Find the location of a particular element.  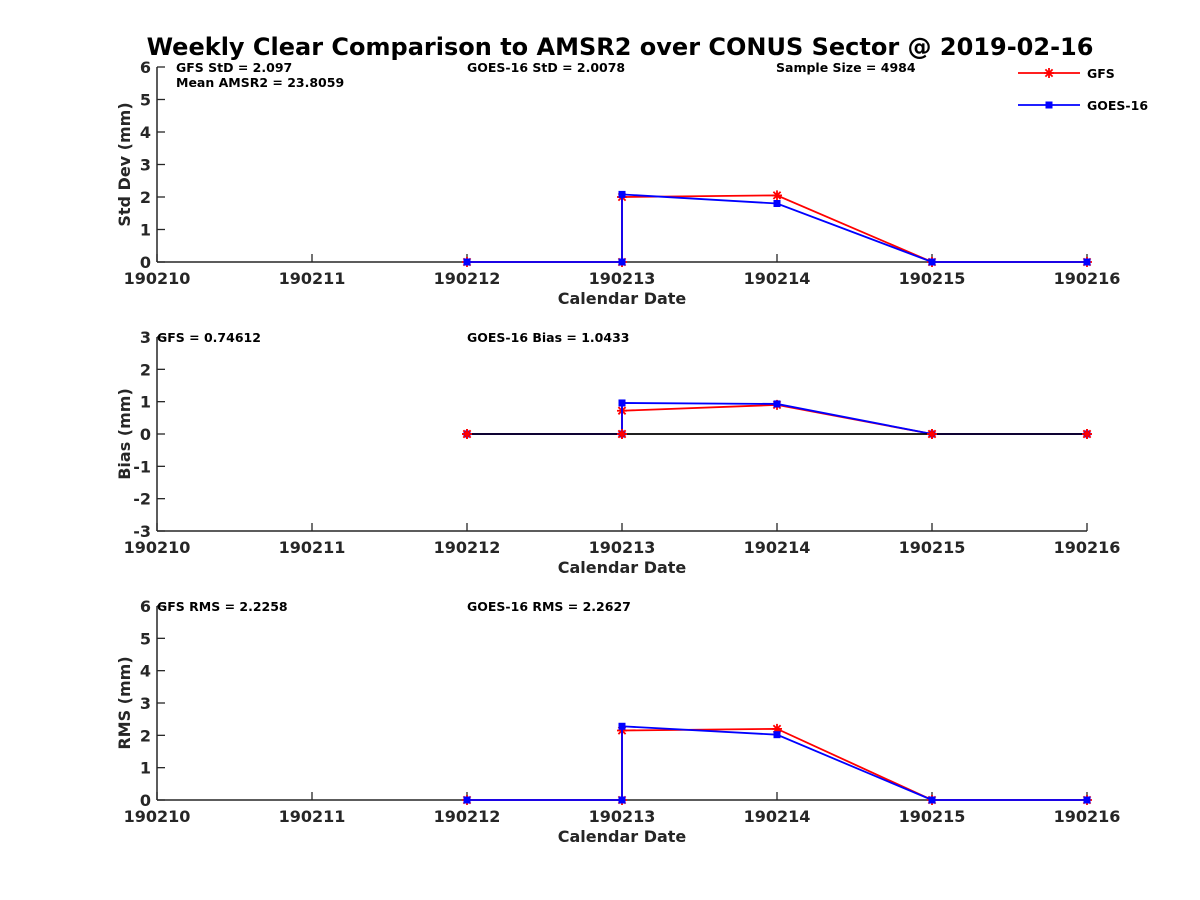

stat-annotation: GFS StD = 2.097 is located at coordinates (234, 67).